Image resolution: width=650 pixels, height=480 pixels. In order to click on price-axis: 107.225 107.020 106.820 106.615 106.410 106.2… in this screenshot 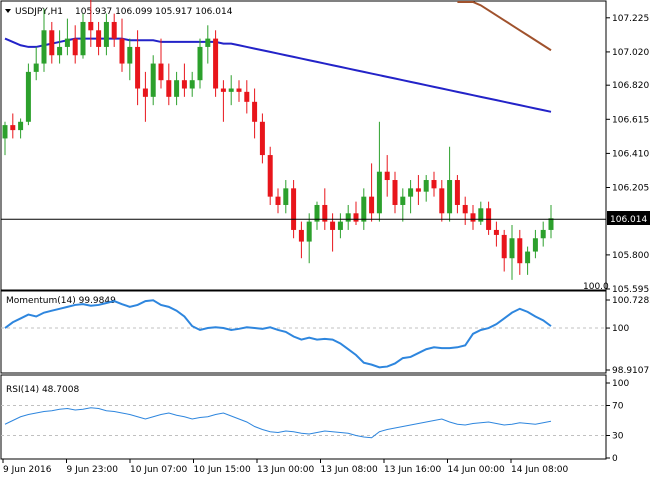, I will do `click(627, 154)`.